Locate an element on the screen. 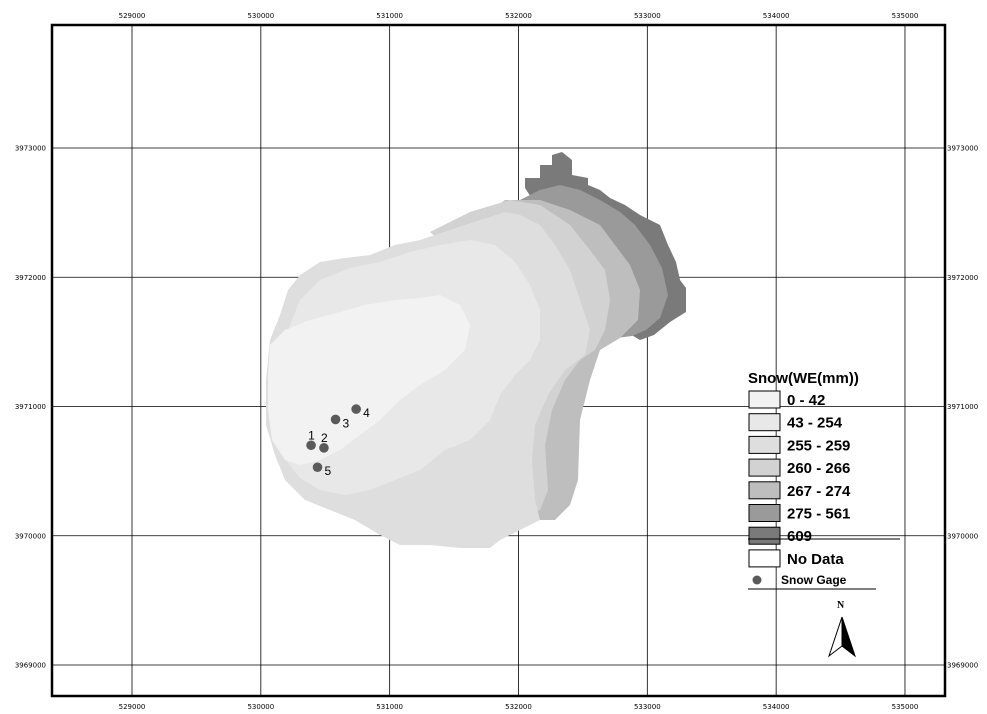 The height and width of the screenshot is (714, 987). x-tick-label-top: 532000 is located at coordinates (518, 16).